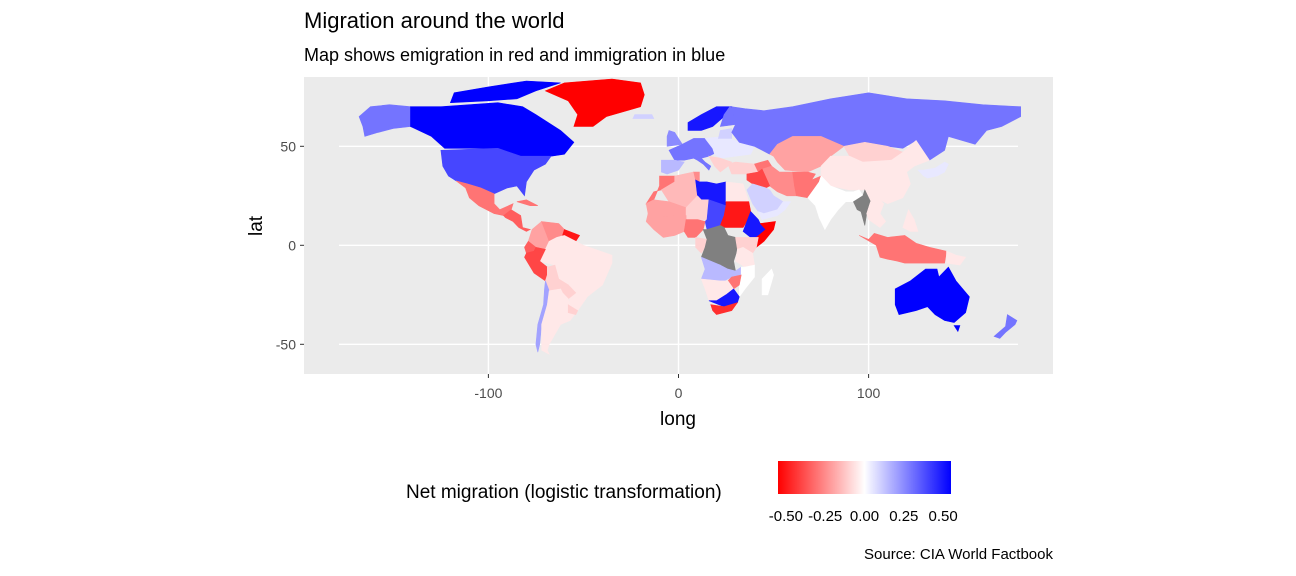 The height and width of the screenshot is (576, 1296). What do you see at coordinates (286, 344) in the screenshot?
I see `y-tick-label-0: -50` at bounding box center [286, 344].